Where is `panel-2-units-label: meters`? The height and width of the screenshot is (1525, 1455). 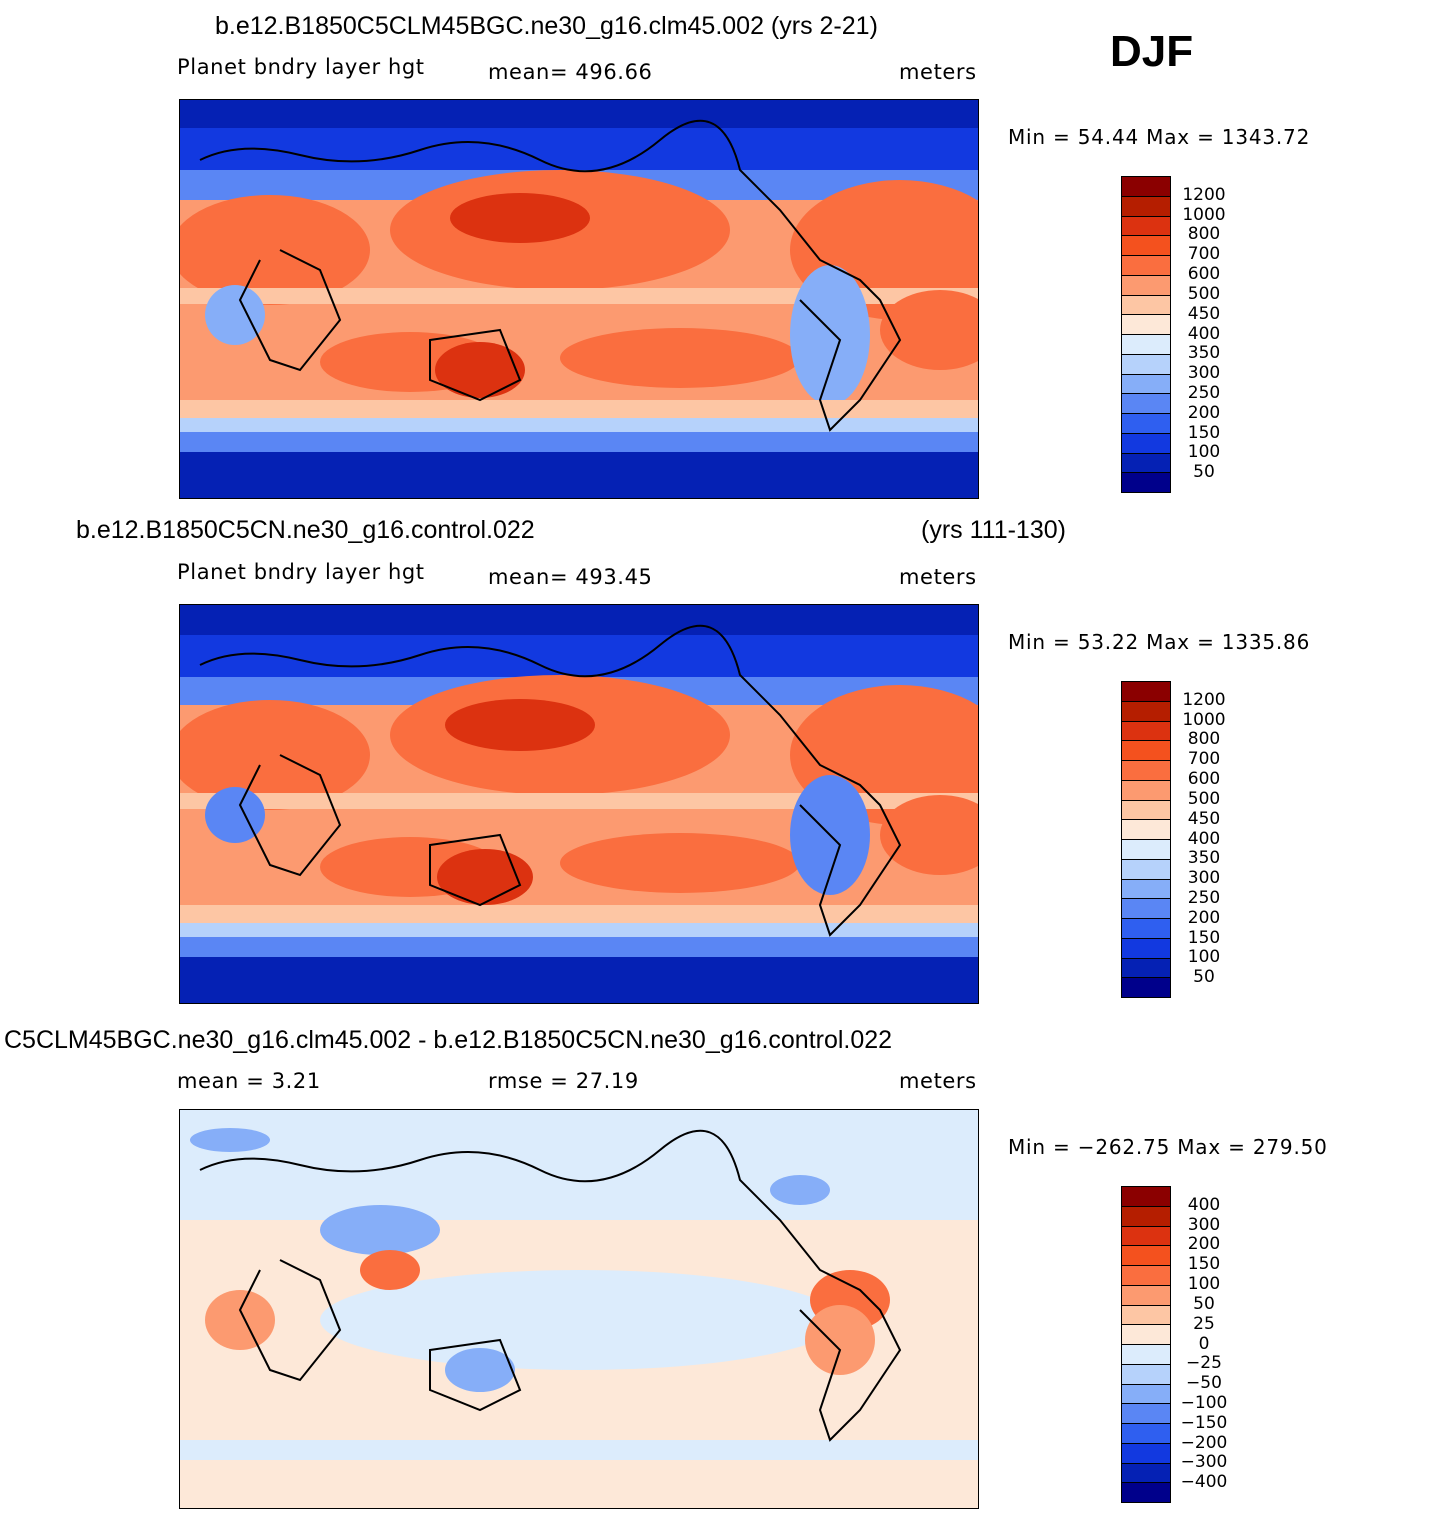
panel-2-units-label: meters is located at coordinates (938, 577).